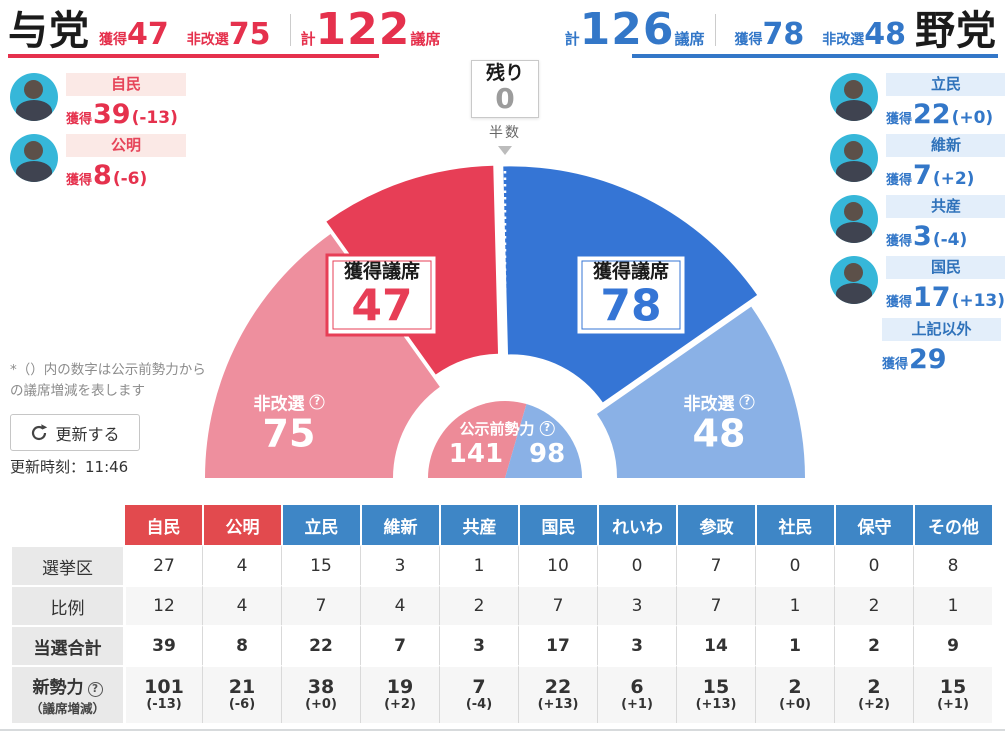 This screenshot has width=1005, height=731. Describe the element at coordinates (864, 34) in the screenshot. I see `opposition-carry-stat: 非改選48` at that location.